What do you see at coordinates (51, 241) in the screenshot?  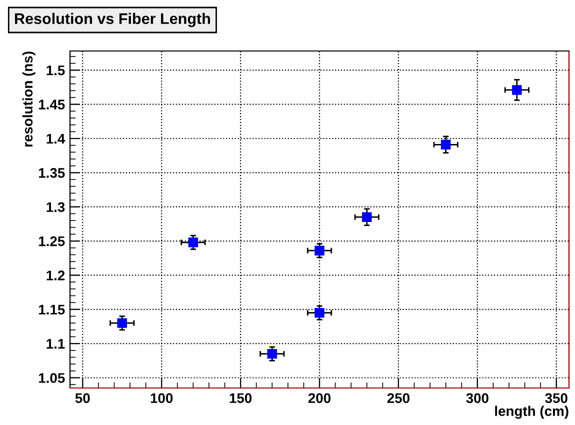 I see `y-tick-label: 1.25` at bounding box center [51, 241].